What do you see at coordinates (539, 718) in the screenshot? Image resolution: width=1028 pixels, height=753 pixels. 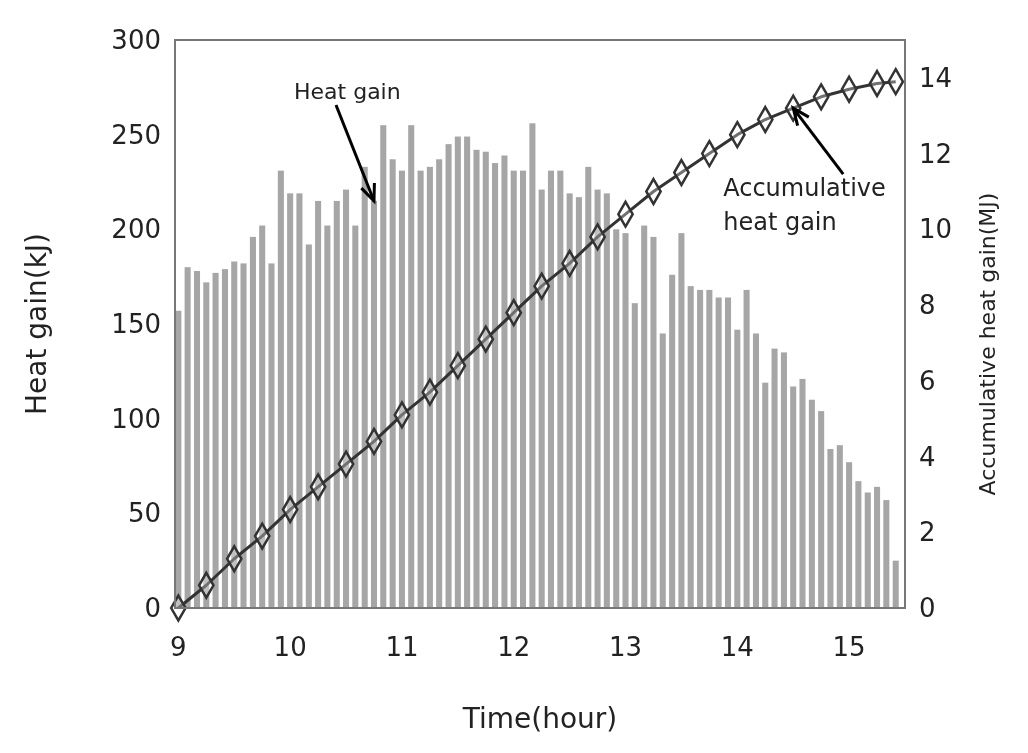 I see `x-axis-title: Time(hour)` at bounding box center [539, 718].